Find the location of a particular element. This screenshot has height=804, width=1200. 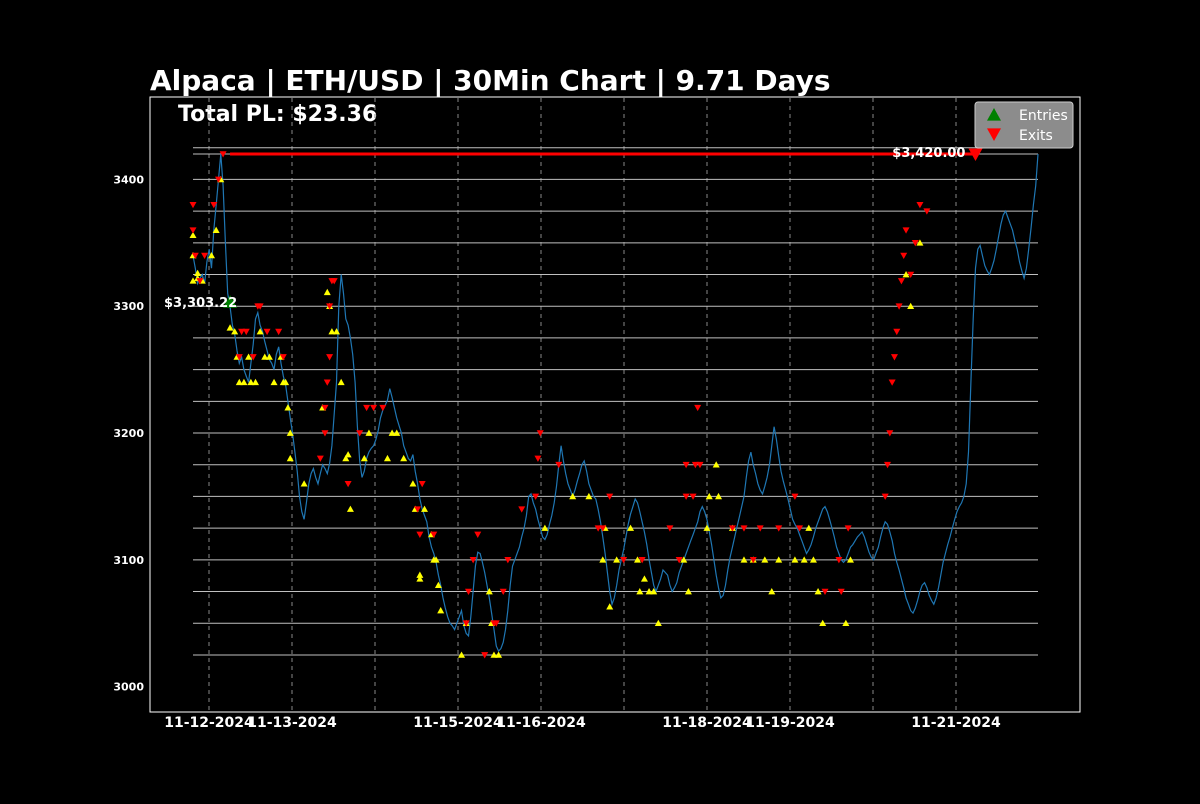

x-tick-label: 11-12-2024 is located at coordinates (209, 723).